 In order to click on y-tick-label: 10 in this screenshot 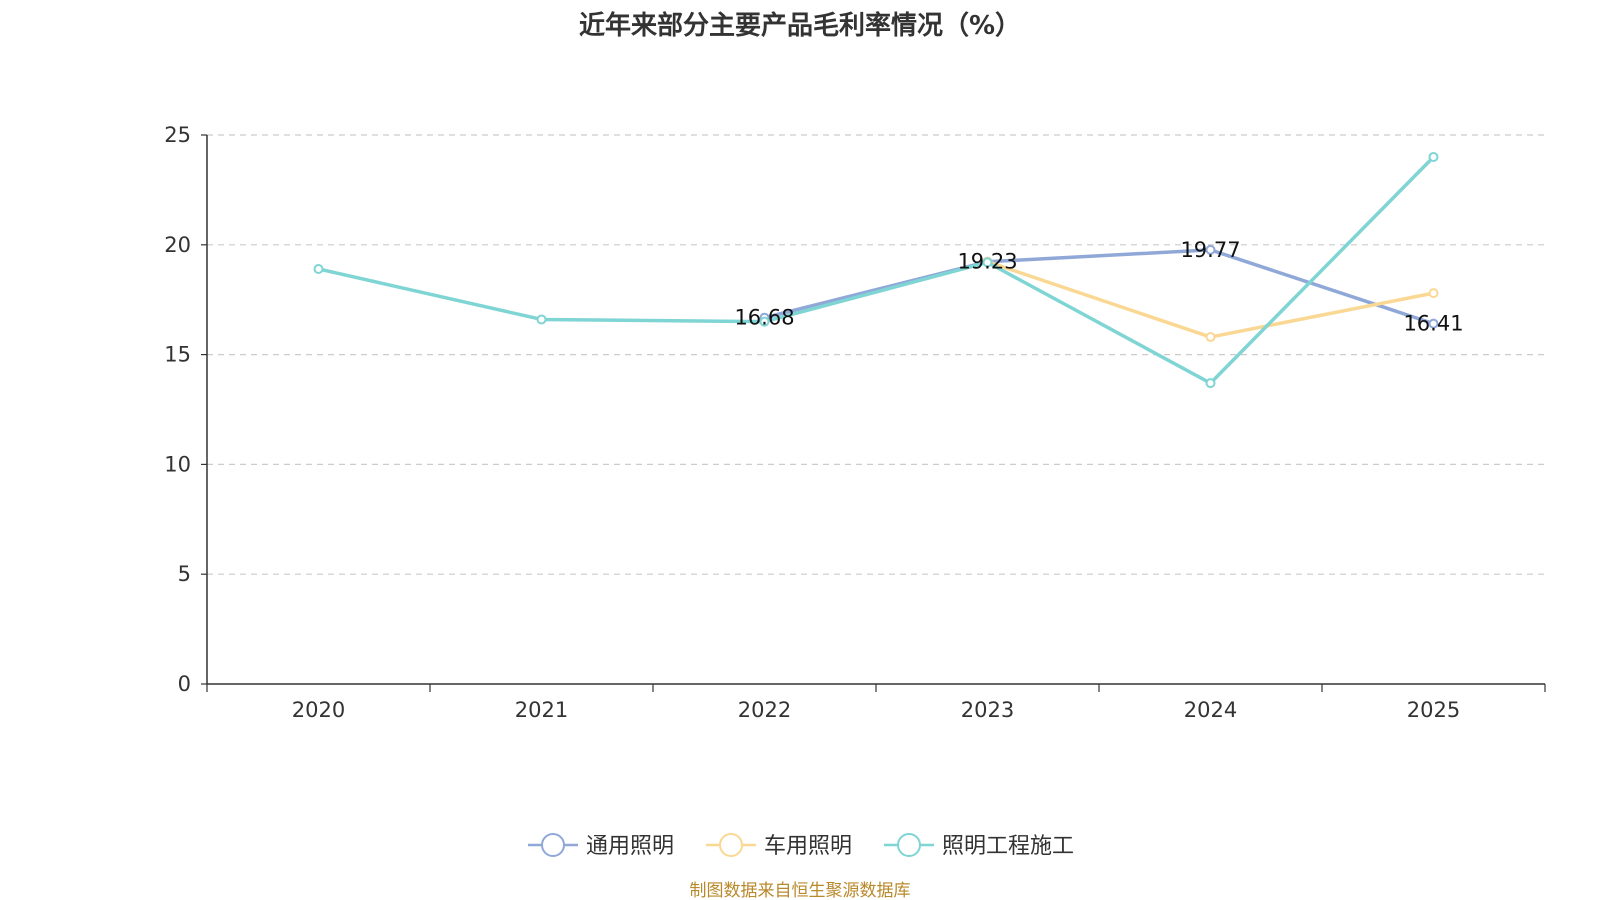, I will do `click(177, 464)`.